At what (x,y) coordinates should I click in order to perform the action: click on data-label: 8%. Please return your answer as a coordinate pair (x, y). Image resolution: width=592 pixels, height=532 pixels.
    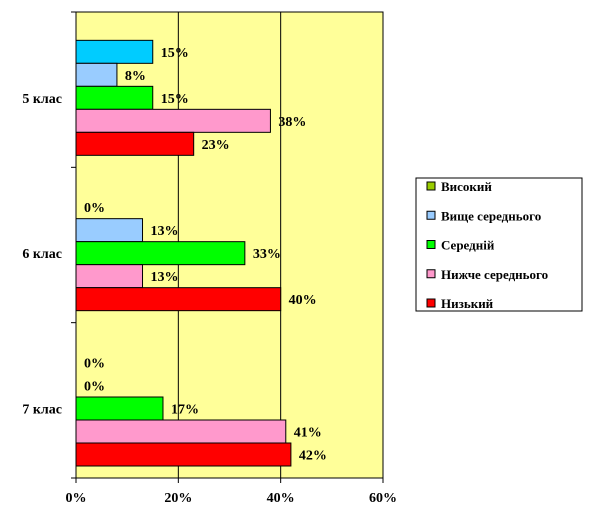
    Looking at the image, I should click on (135, 76).